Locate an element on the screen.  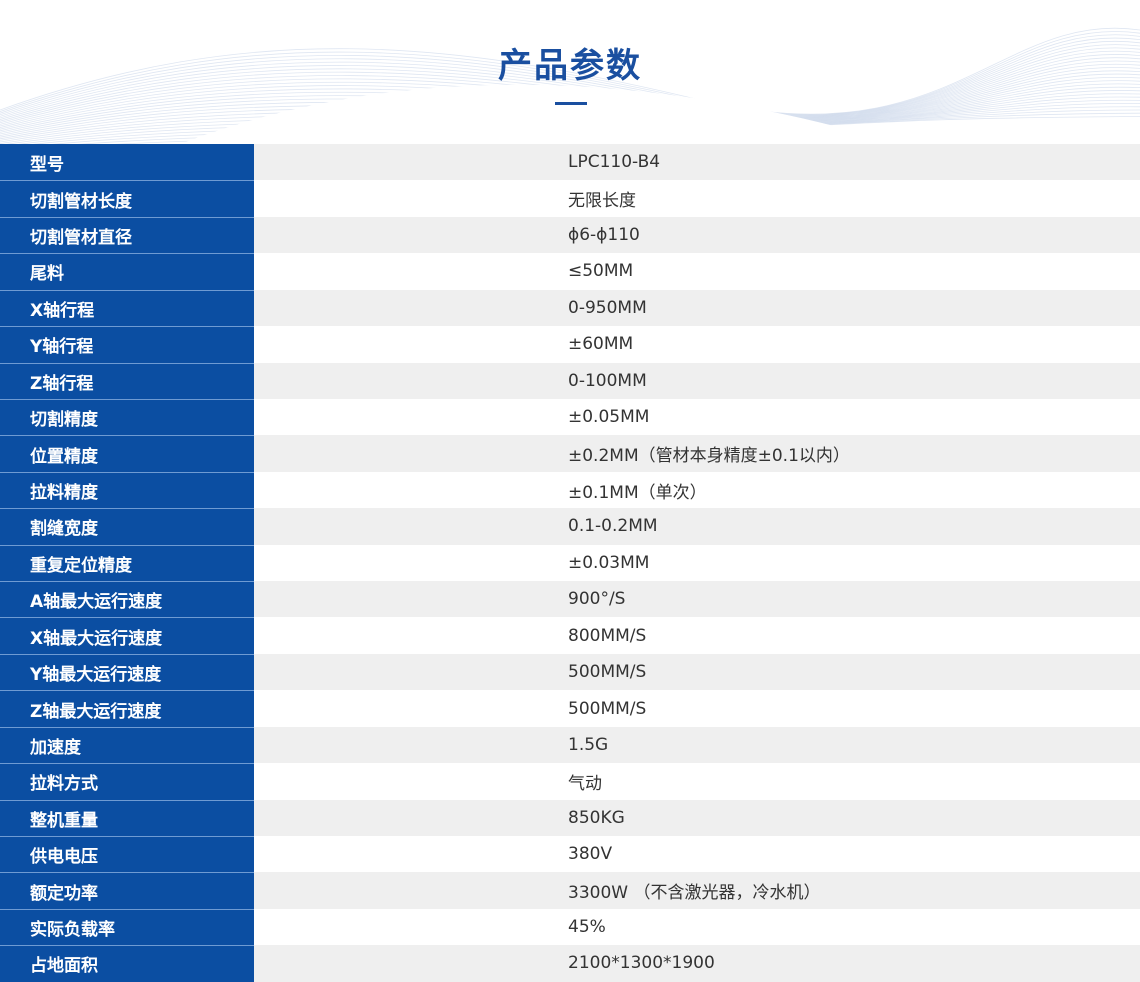
spec-row: 拉料精度 ±0.1MM（单次） is located at coordinates (570, 490).